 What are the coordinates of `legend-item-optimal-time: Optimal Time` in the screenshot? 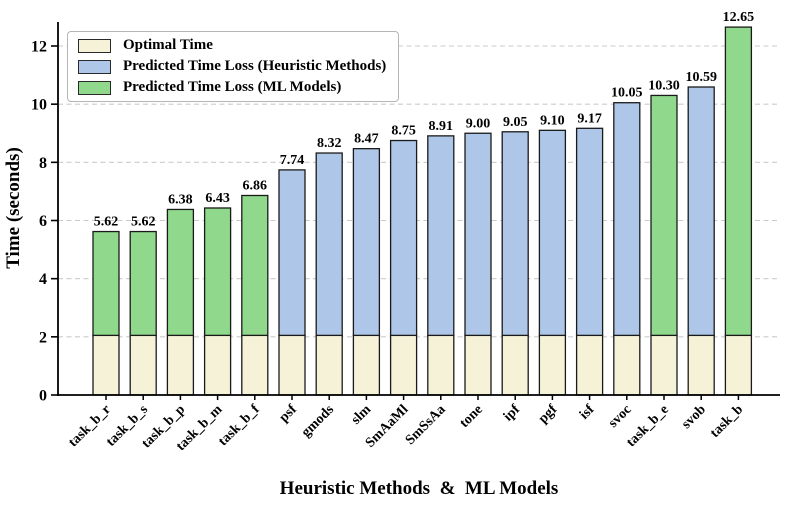 It's located at (232, 45).